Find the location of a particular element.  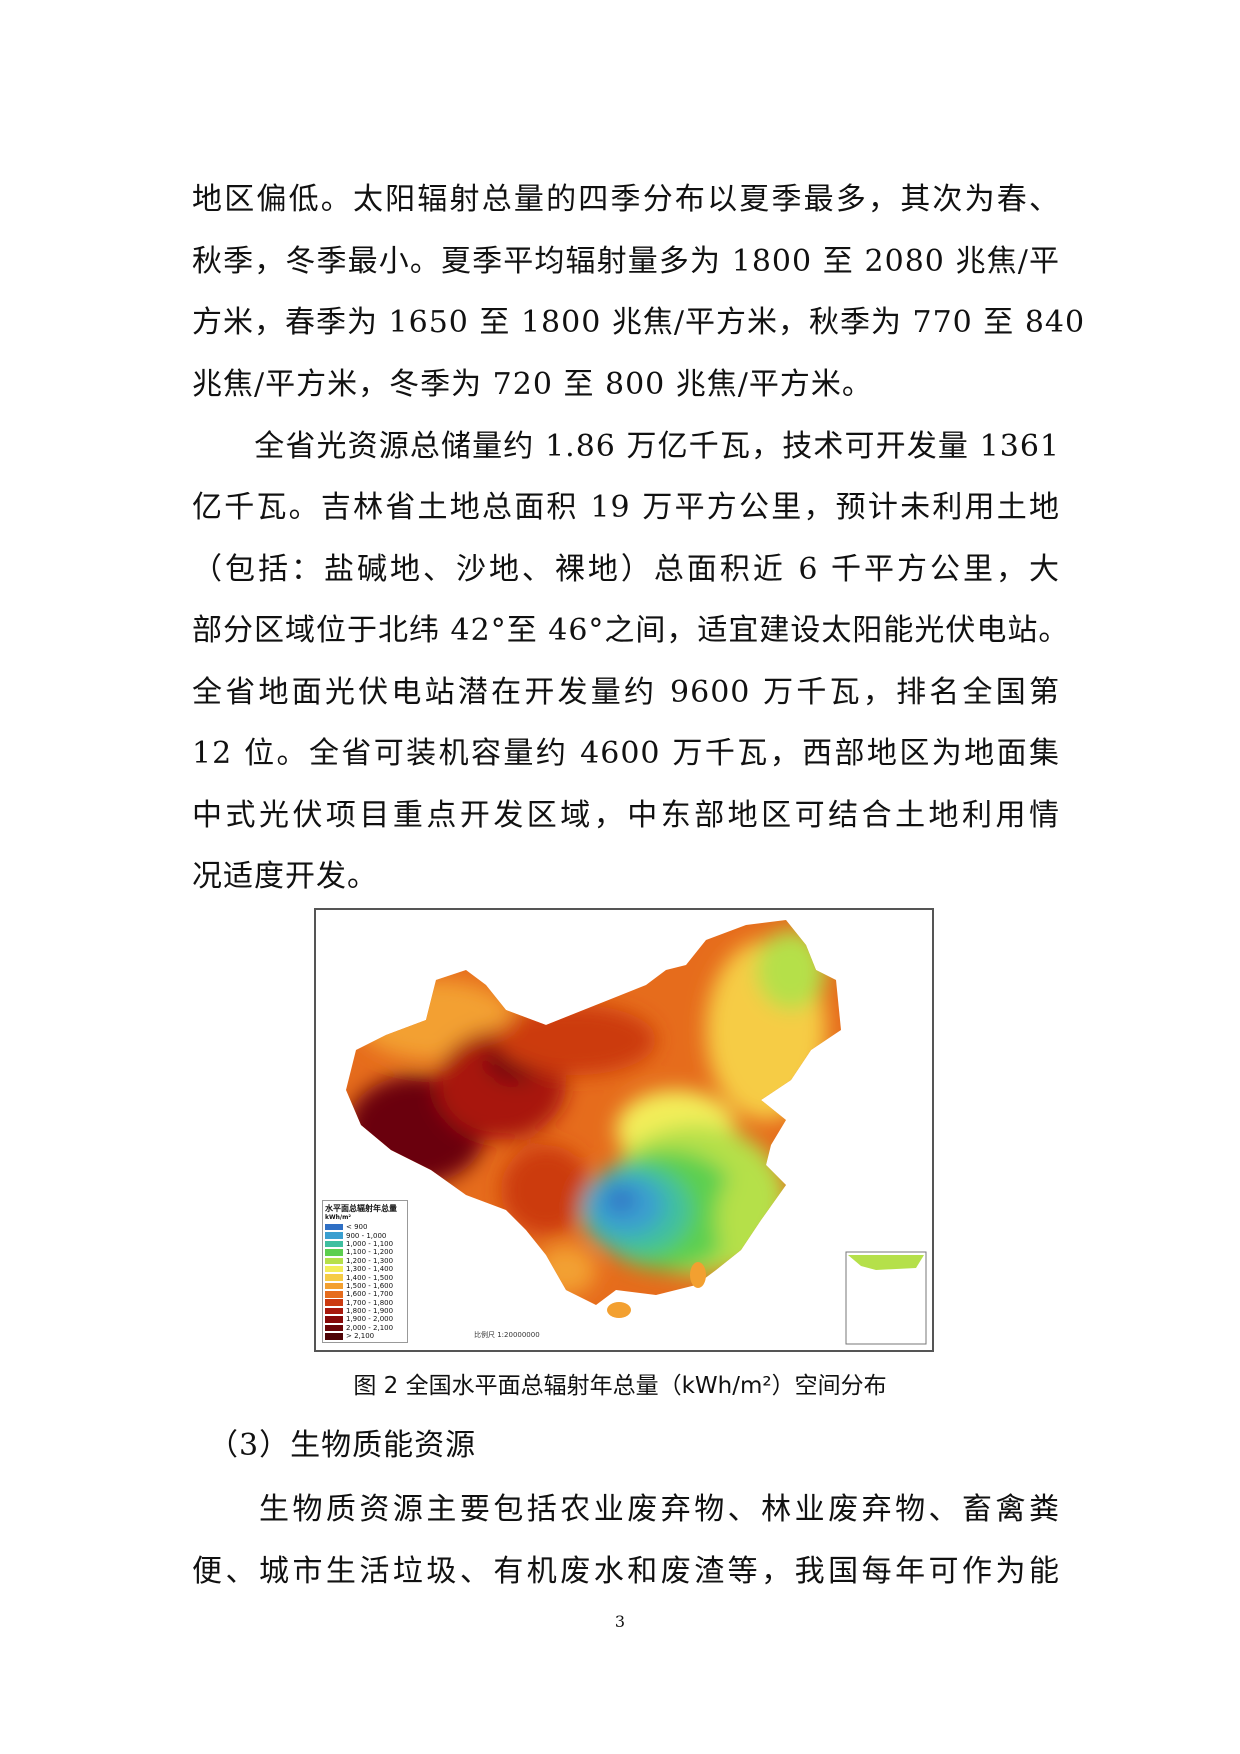

legend-item: 1,100 - 1,200 is located at coordinates (365, 1252).